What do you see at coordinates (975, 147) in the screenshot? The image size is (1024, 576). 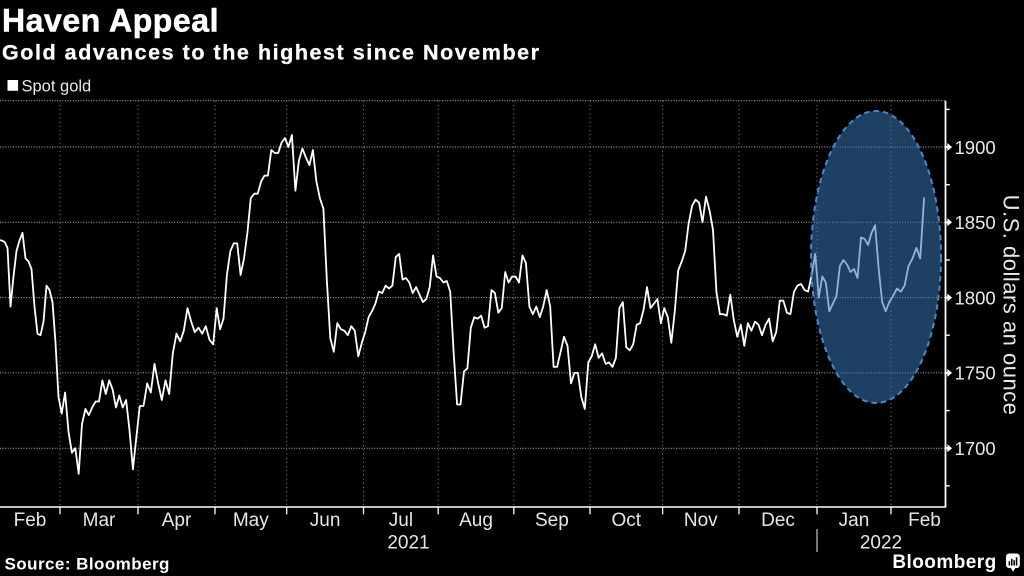 I see `svg-text: 1900` at bounding box center [975, 147].